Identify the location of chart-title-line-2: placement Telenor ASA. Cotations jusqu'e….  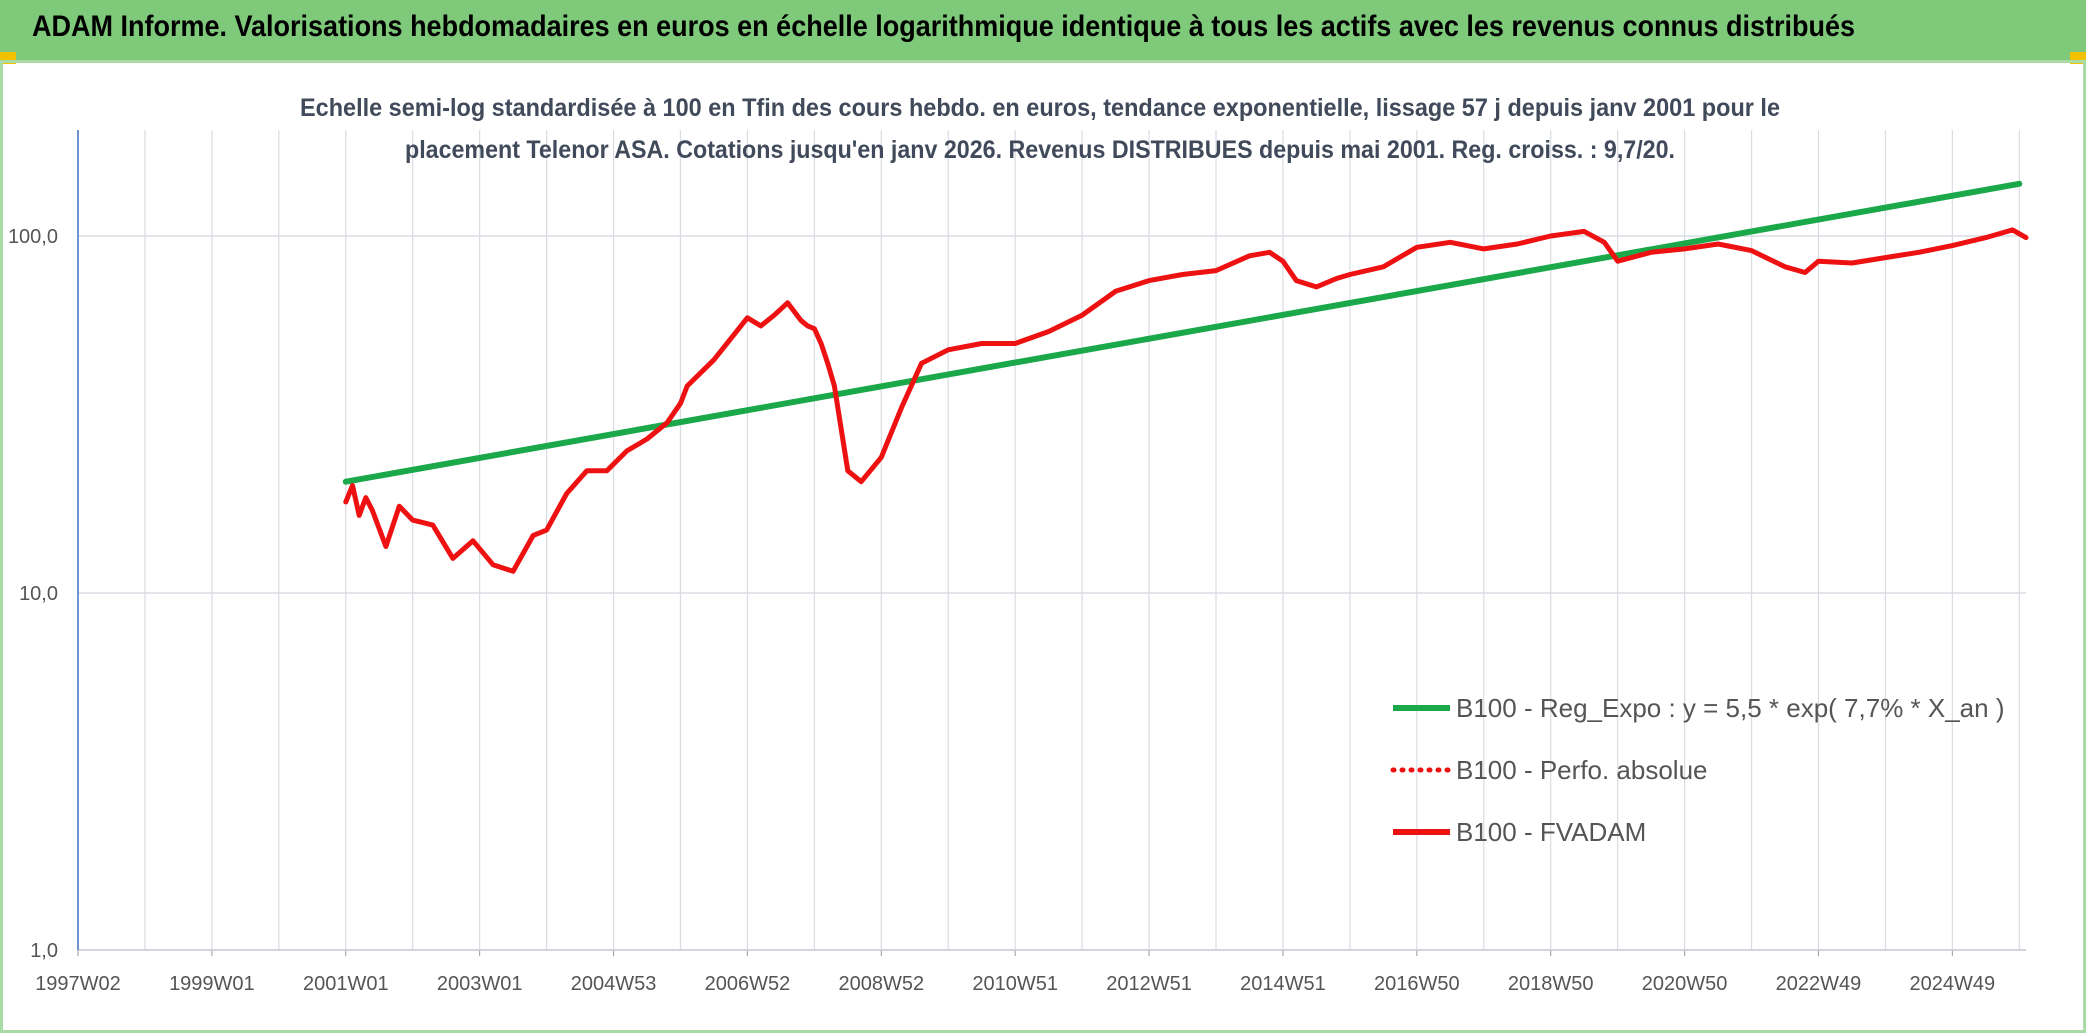
(1040, 150).